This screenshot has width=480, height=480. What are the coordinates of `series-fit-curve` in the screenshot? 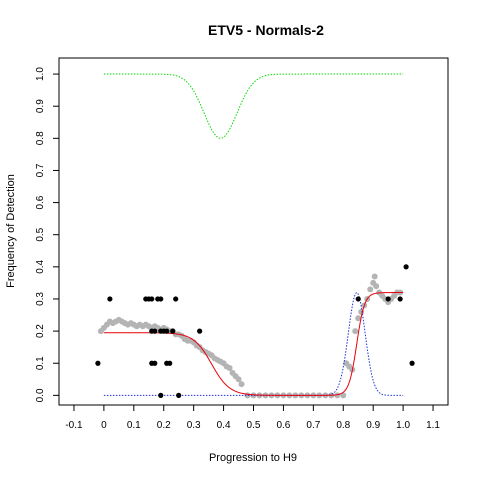 It's located at (253, 344).